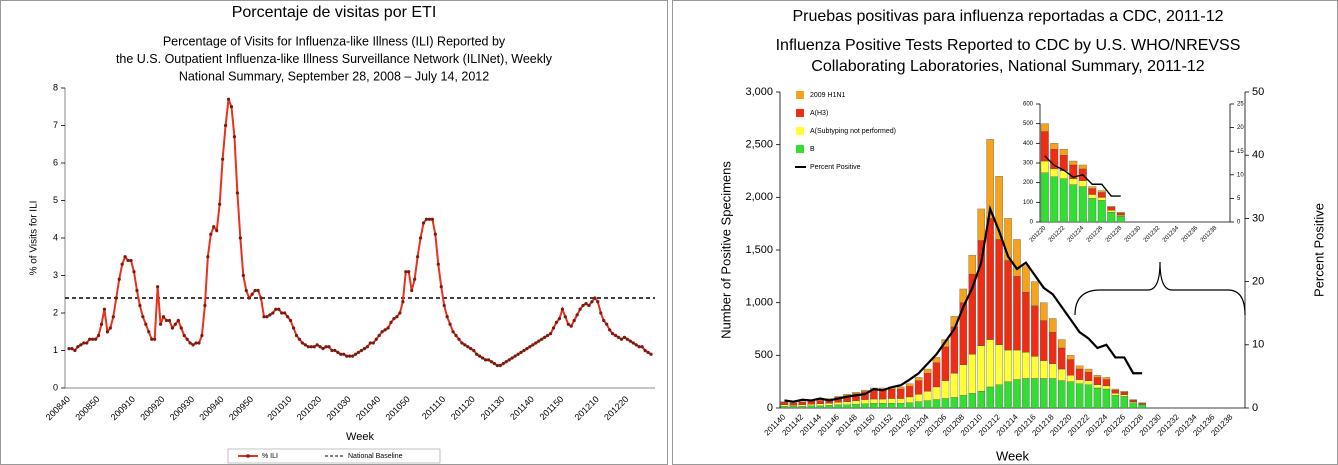  I want to click on legend-label: A(Subtyping not performed), so click(853, 131).